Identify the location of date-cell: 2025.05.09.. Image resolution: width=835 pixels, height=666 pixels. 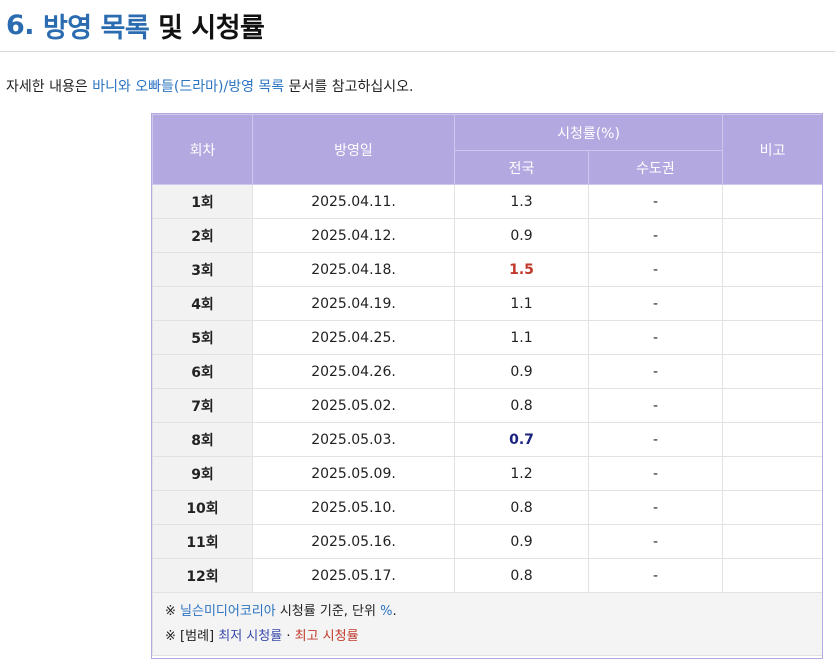
(353, 473).